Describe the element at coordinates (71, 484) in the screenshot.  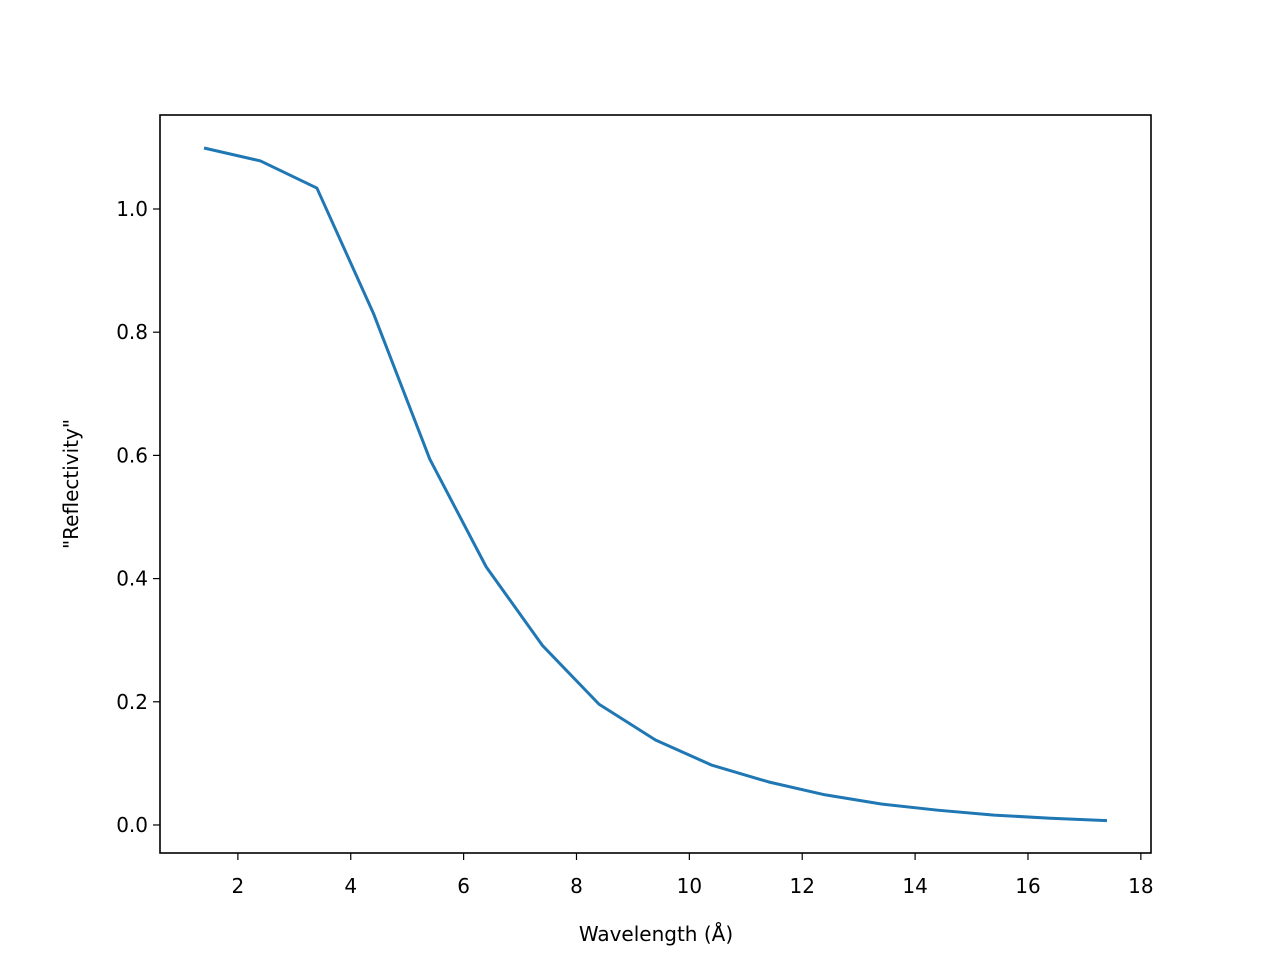
I see `y-axis-label: "Reflectivity"` at that location.